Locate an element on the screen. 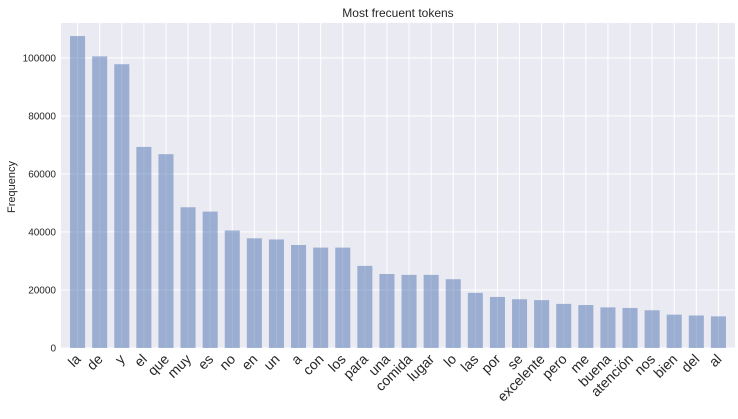  x-tick-label: y is located at coordinates (120, 359).